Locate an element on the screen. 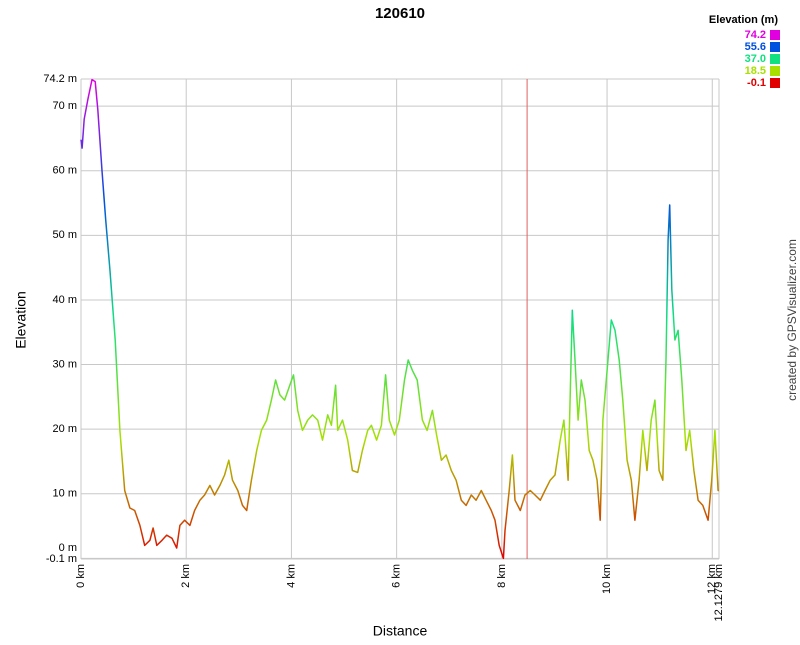 The height and width of the screenshot is (645, 800). x-tick-label: 6 km is located at coordinates (397, 576).